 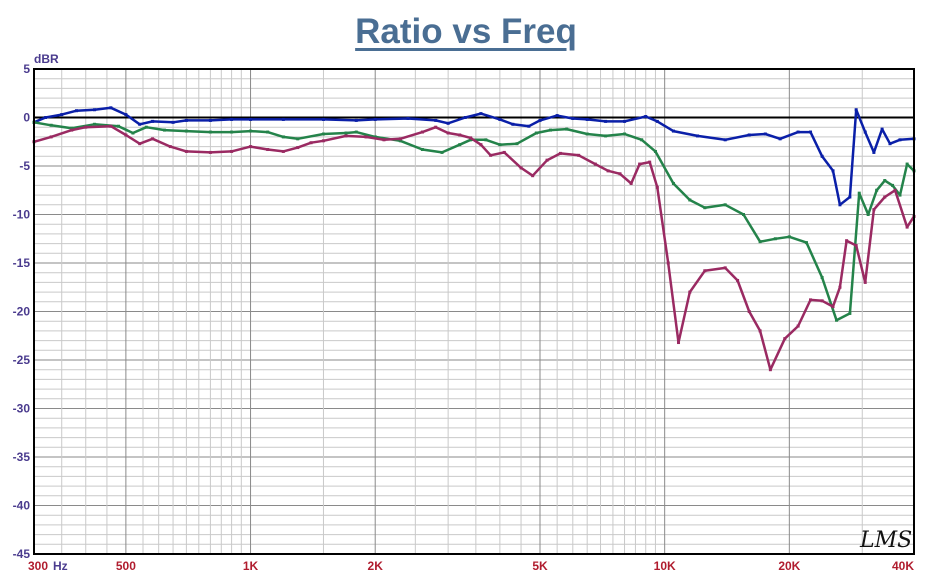 I want to click on y-tick-label: -10, so click(x=22, y=215).